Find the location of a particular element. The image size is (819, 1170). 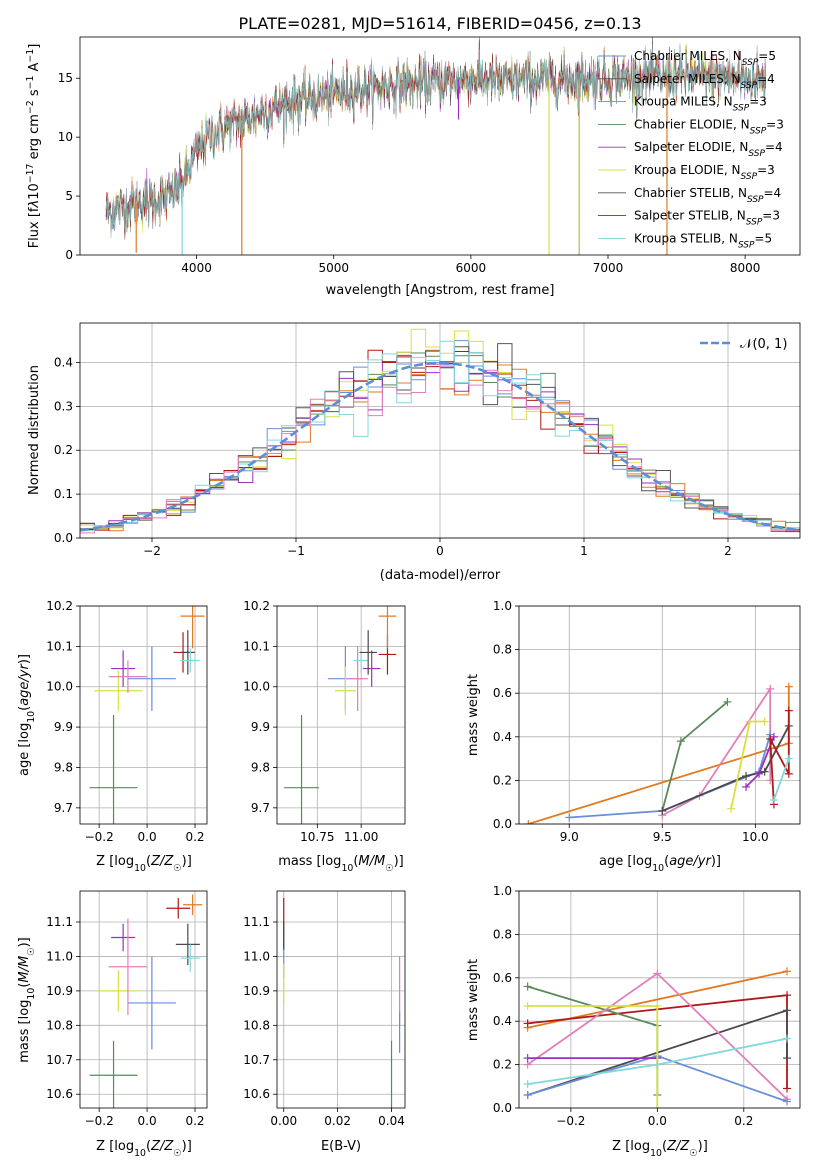

legend-entry: Salpeter ELODIE, NSSP=4 is located at coordinates (708, 149).